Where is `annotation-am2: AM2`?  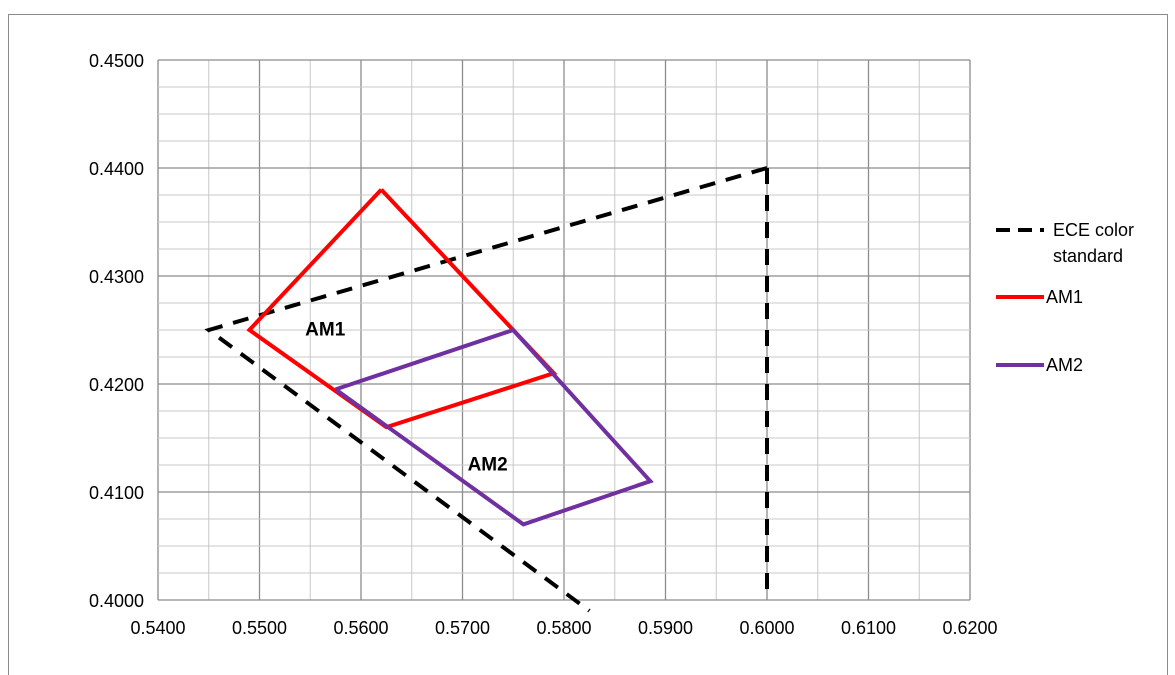
annotation-am2: AM2 is located at coordinates (488, 464).